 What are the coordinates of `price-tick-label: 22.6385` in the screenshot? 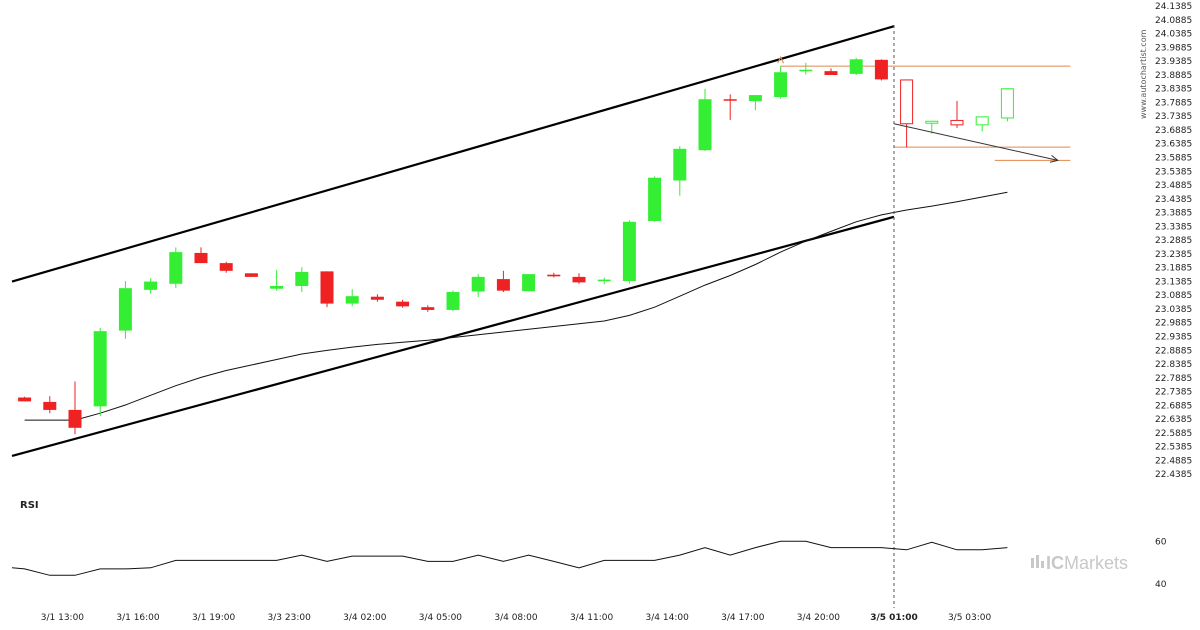 It's located at (1173, 420).